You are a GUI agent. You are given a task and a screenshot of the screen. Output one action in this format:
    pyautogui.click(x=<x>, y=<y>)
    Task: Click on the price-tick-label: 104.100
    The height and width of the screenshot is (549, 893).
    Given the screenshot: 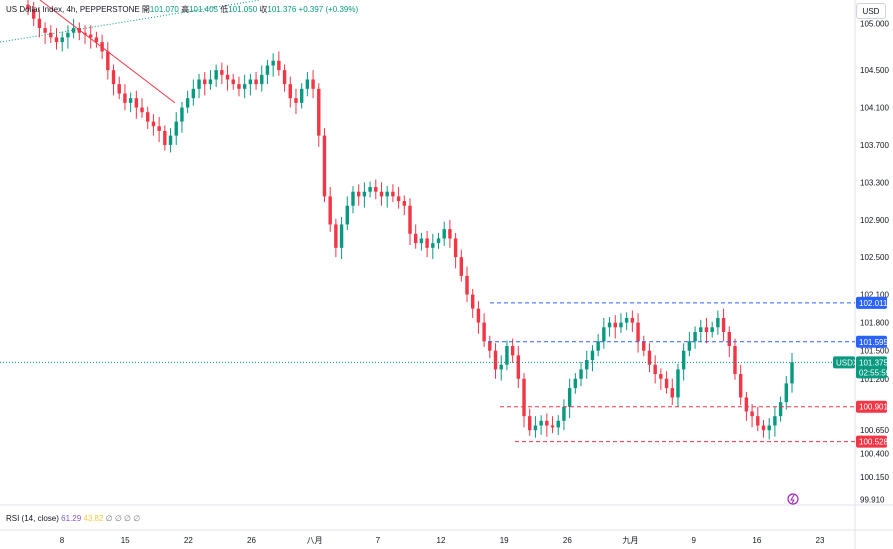 What is the action you would take?
    pyautogui.click(x=874, y=108)
    